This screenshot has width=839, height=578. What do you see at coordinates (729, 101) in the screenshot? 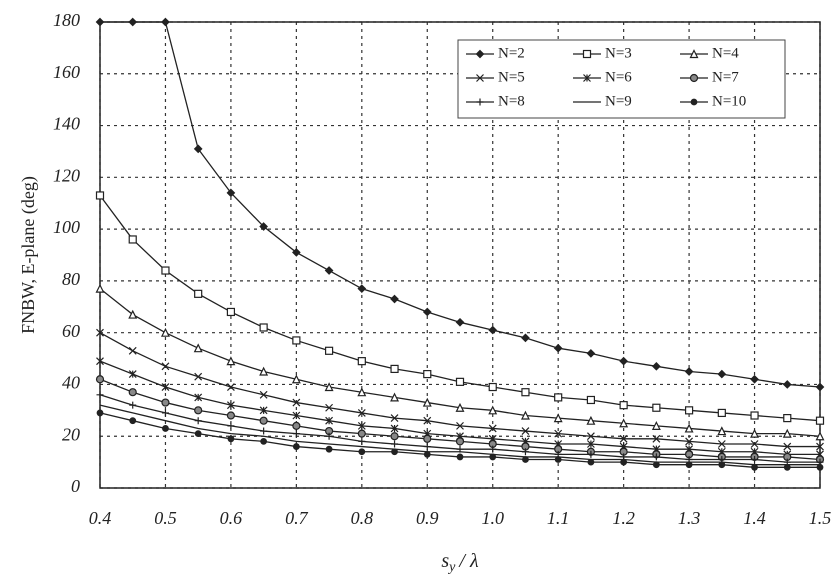
I see `legend-label: N=10` at bounding box center [729, 101].